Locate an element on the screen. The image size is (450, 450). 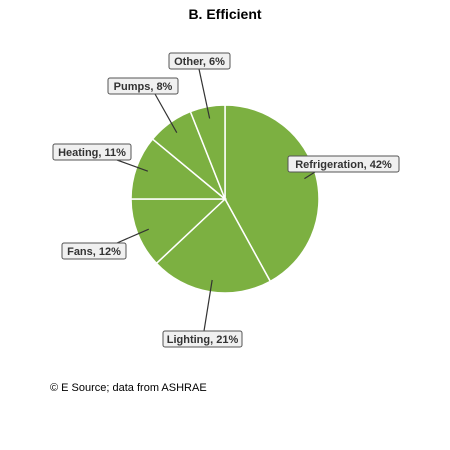
pie-label-other: Other, 6% is located at coordinates (199, 61).